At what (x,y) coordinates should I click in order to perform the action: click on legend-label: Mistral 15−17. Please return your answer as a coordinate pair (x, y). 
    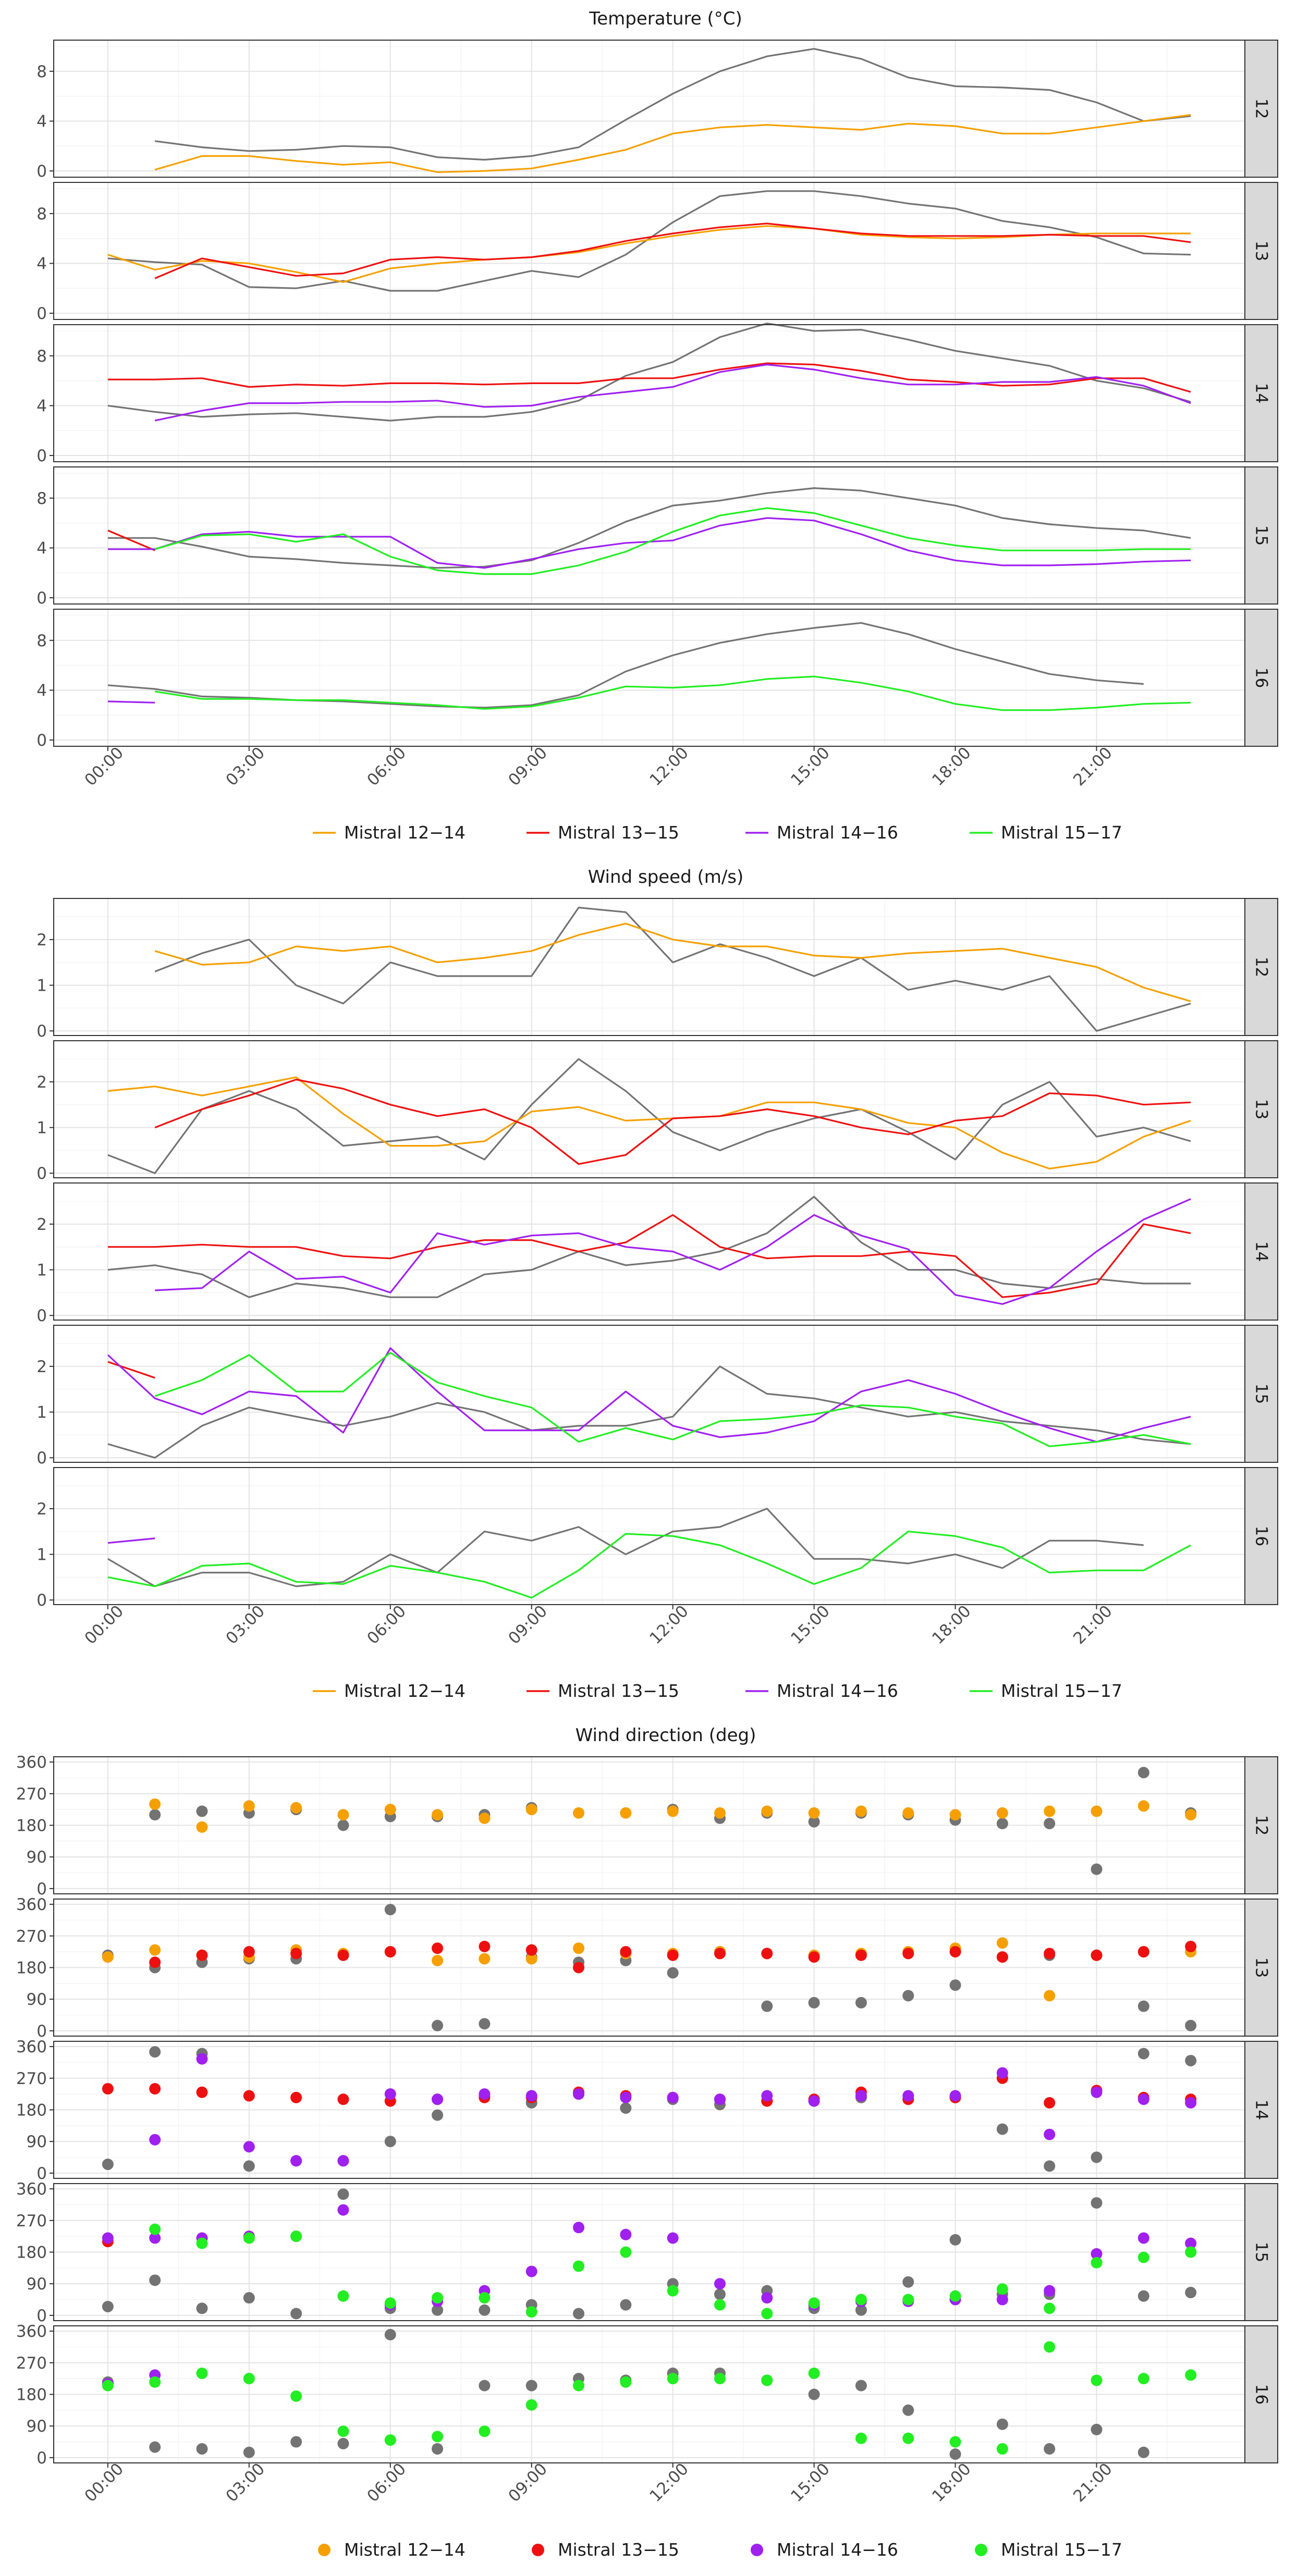
    Looking at the image, I should click on (1061, 2550).